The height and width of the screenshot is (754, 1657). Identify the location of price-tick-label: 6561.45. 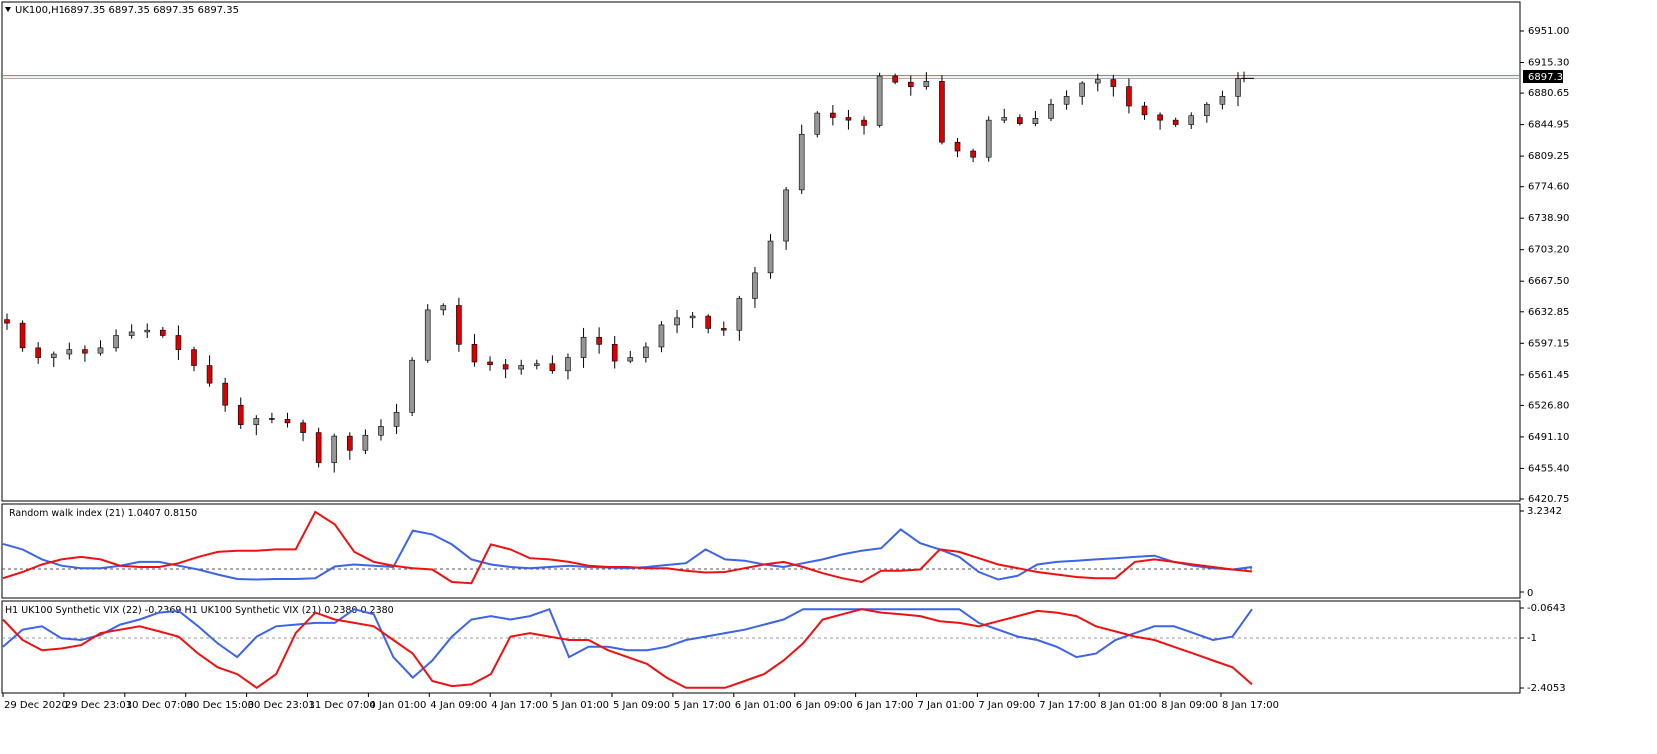
(1548, 375).